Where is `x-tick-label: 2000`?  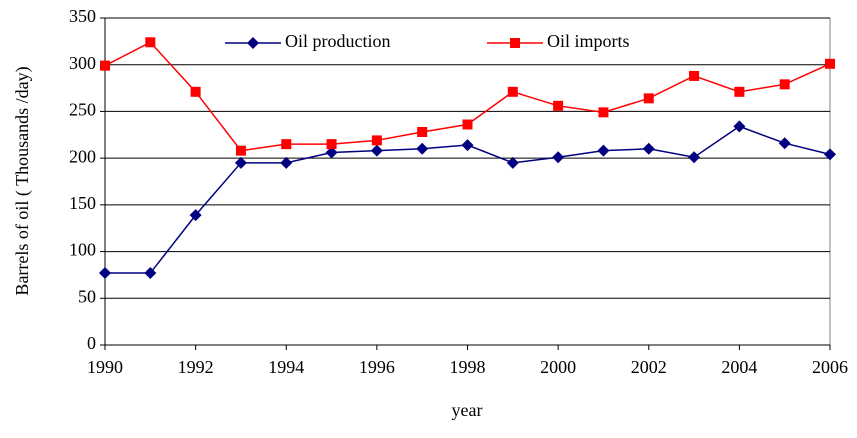
x-tick-label: 2000 is located at coordinates (558, 367).